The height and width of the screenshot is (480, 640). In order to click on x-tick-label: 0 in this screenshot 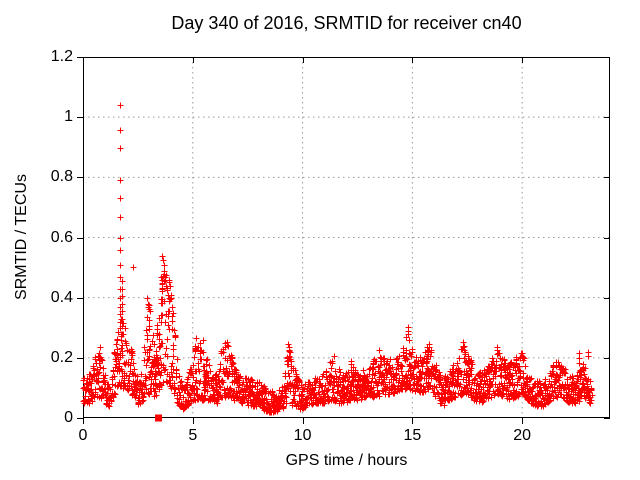, I will do `click(83, 435)`.